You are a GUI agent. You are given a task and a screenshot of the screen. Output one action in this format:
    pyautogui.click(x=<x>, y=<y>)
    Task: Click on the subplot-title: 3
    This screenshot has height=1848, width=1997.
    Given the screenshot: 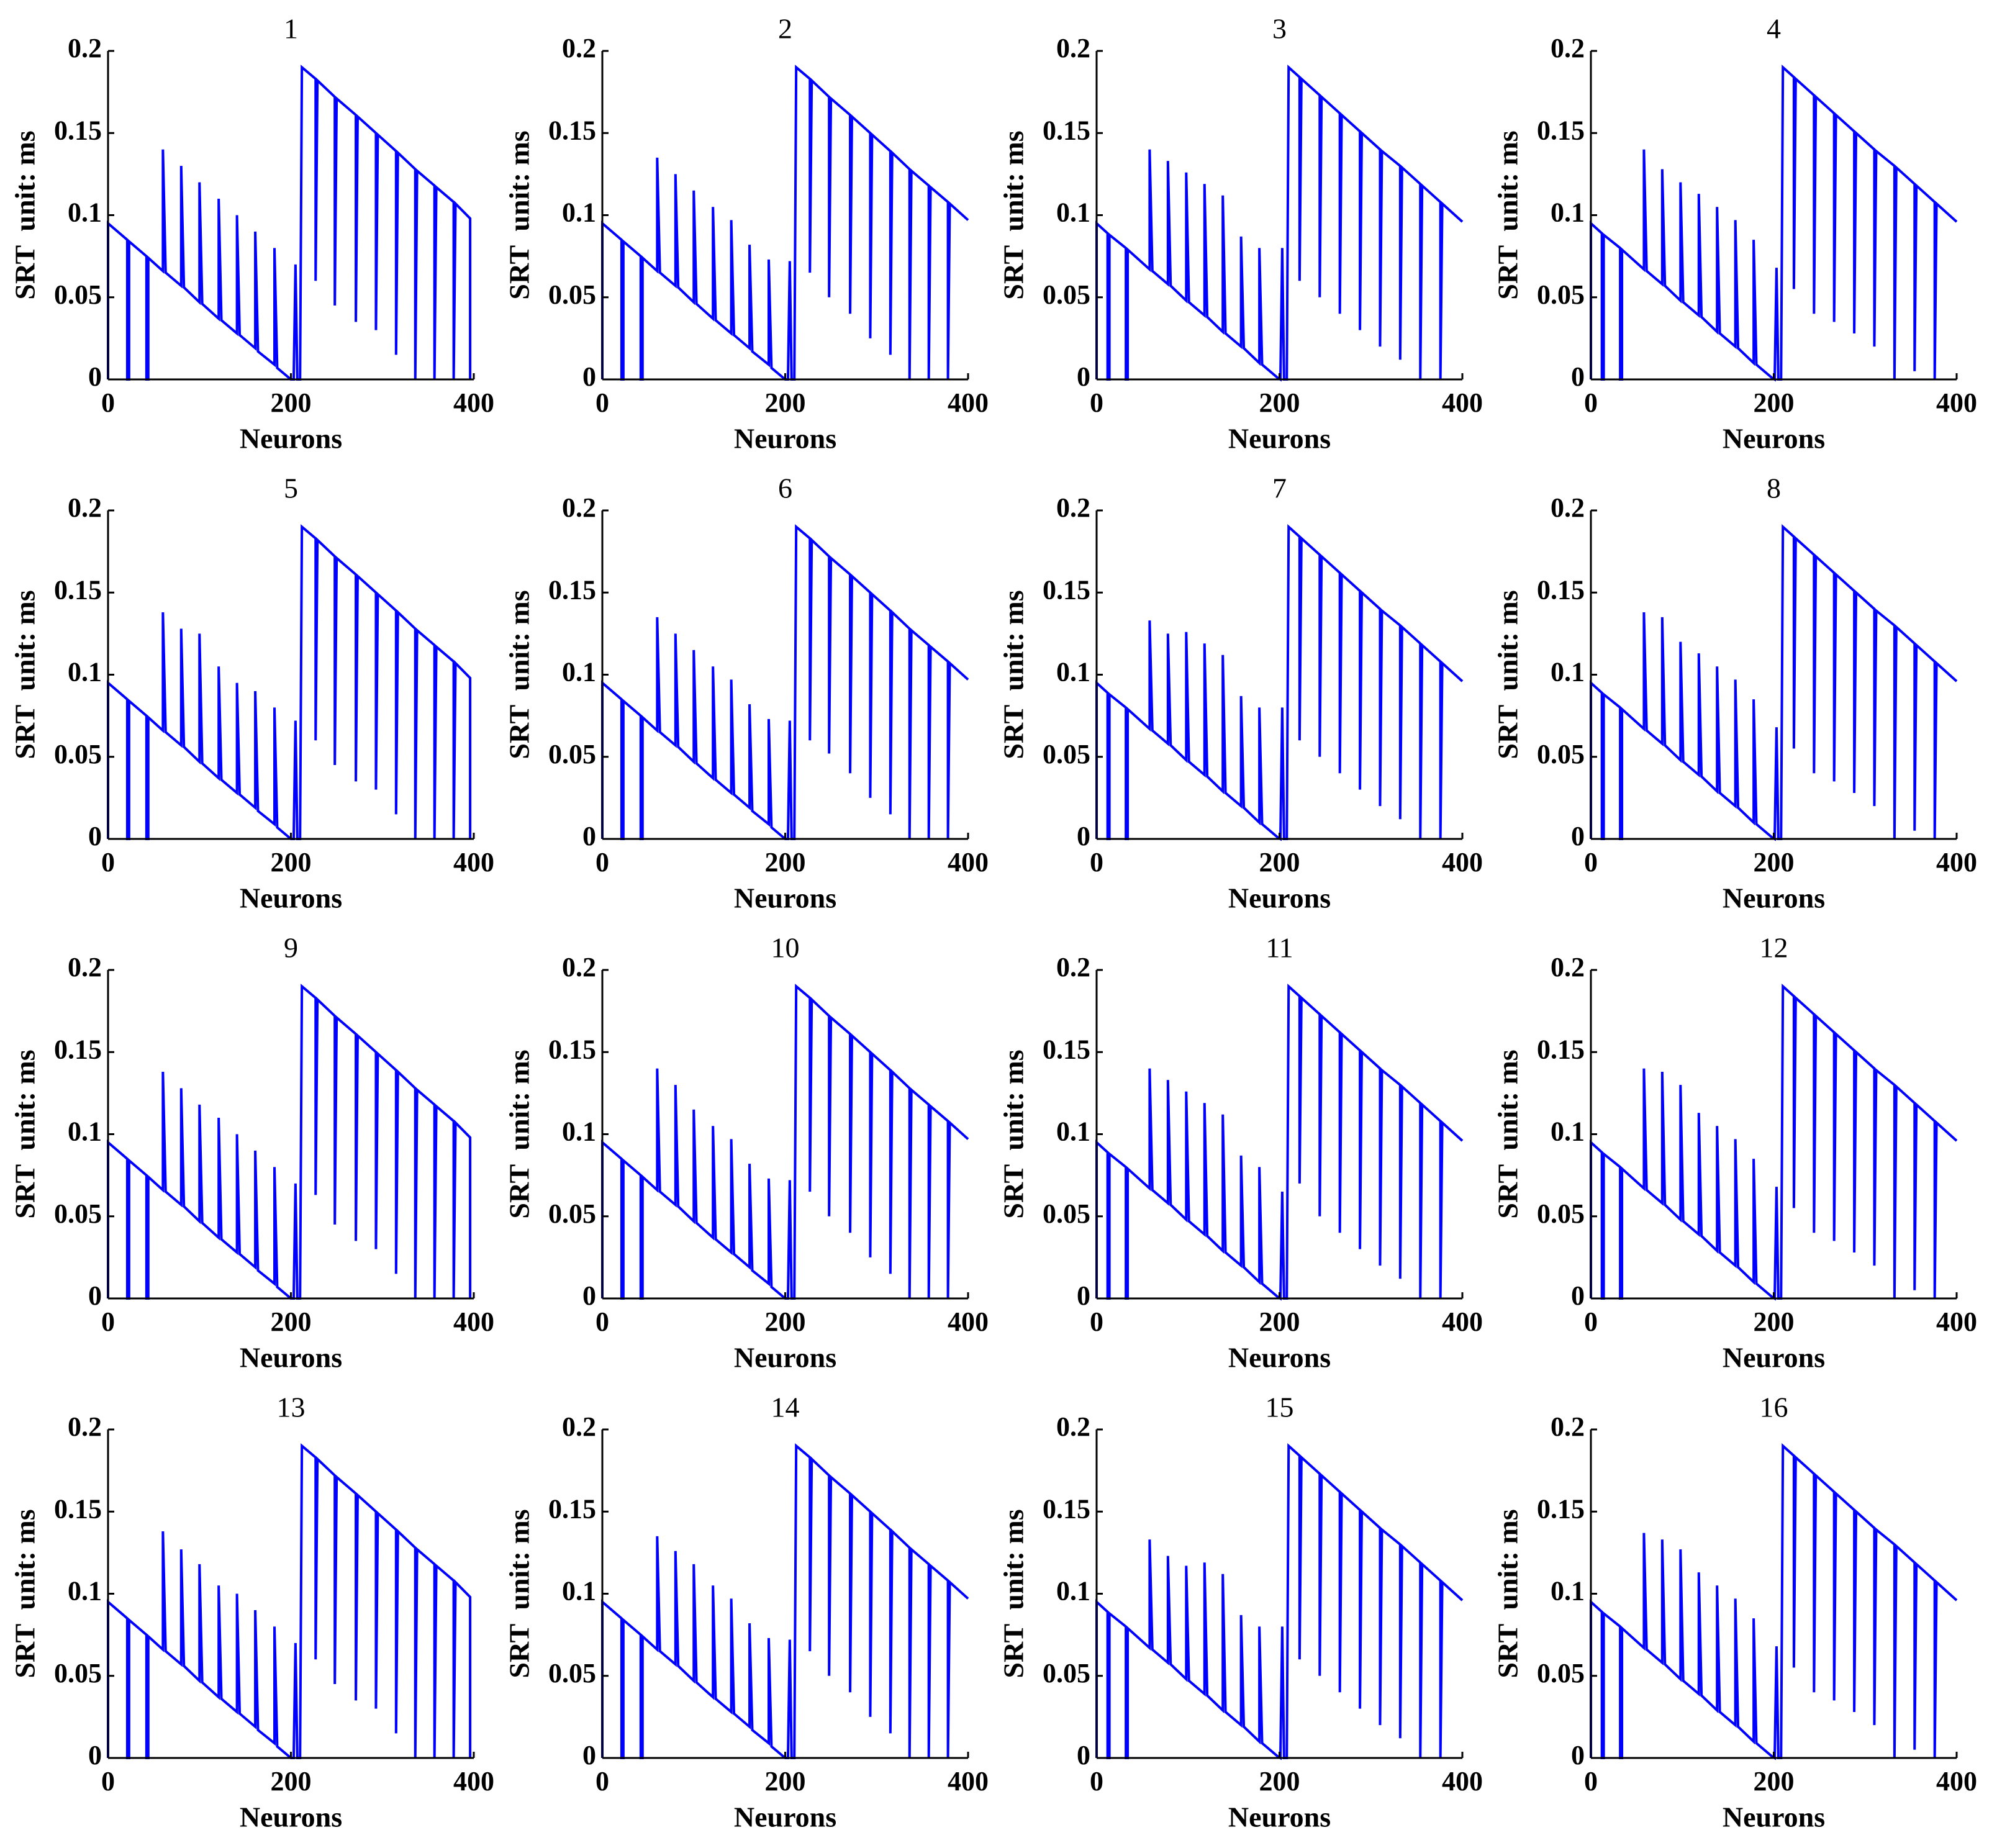 What is the action you would take?
    pyautogui.click(x=1280, y=29)
    